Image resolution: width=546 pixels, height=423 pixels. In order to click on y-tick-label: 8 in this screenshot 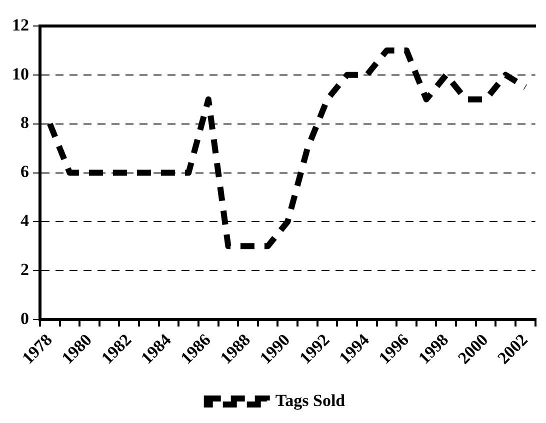, I will do `click(24, 122)`.